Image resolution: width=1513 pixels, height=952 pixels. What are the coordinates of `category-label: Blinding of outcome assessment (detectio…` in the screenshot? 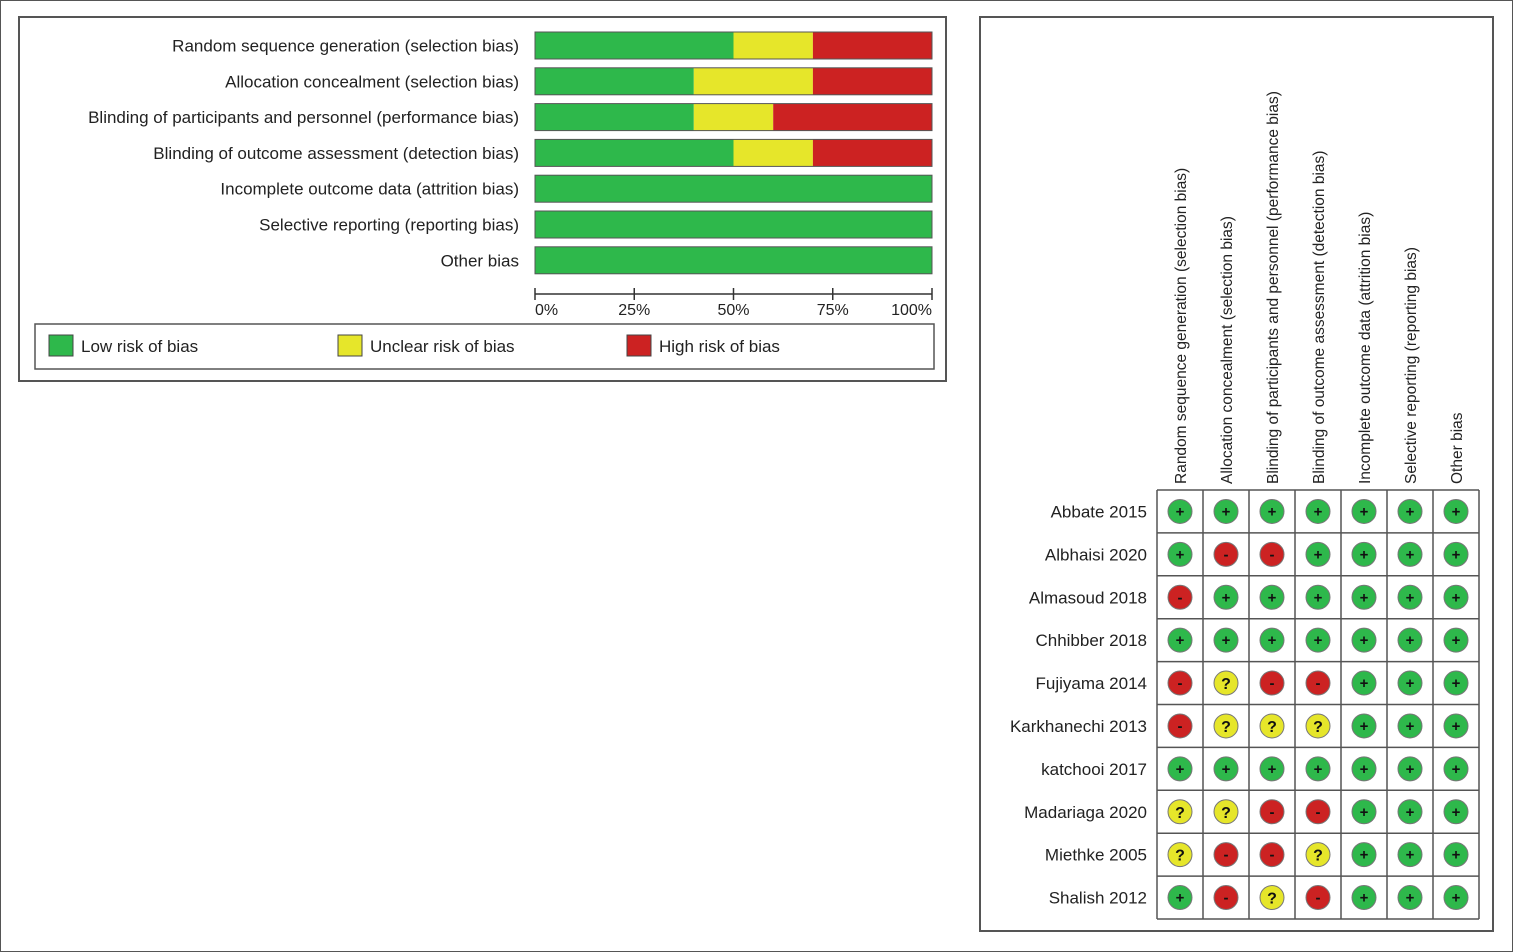 It's located at (336, 153).